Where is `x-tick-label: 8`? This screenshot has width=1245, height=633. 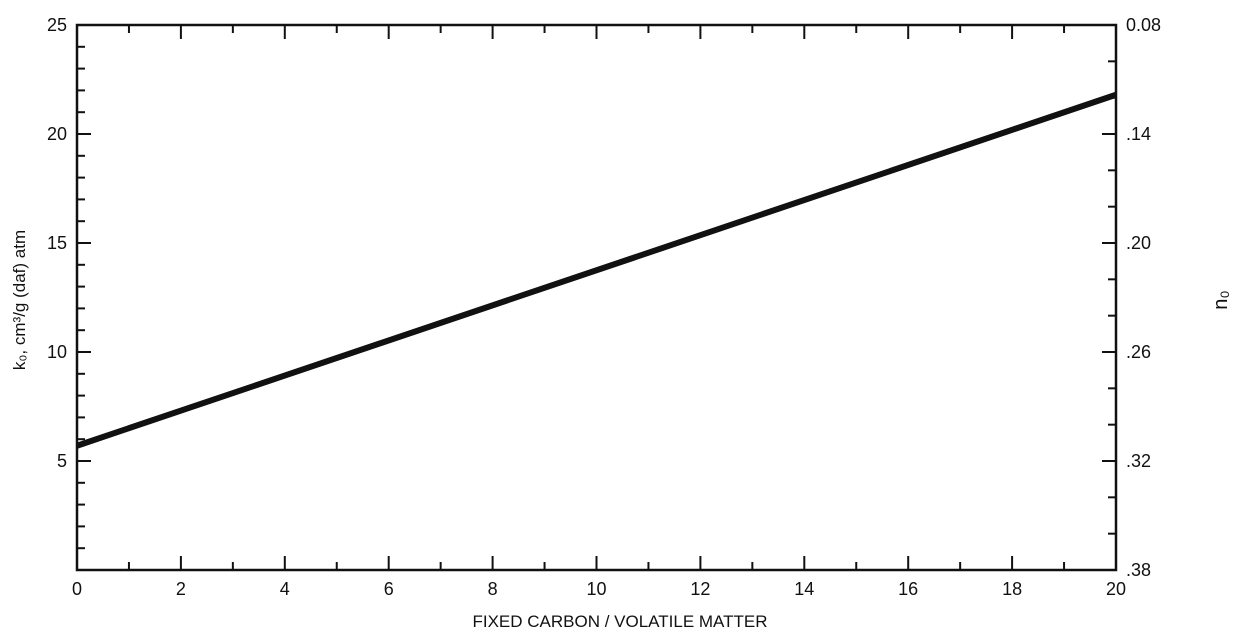 x-tick-label: 8 is located at coordinates (493, 589).